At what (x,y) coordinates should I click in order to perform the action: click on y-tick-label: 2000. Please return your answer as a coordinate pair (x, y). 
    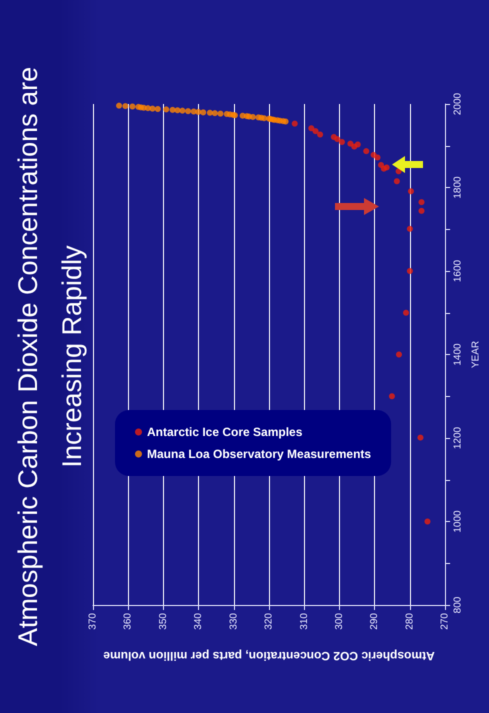
    Looking at the image, I should click on (458, 104).